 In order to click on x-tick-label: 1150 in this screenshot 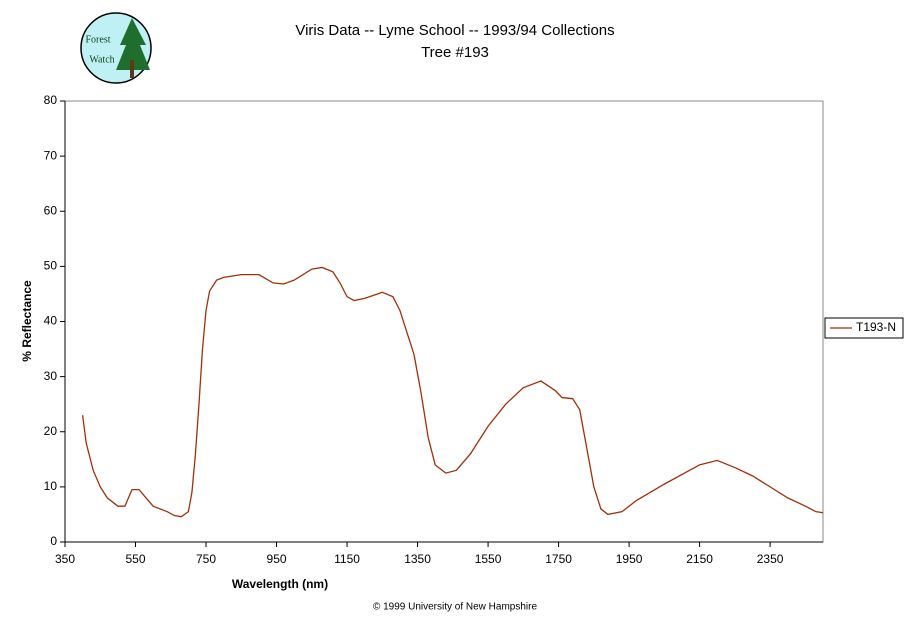, I will do `click(347, 559)`.